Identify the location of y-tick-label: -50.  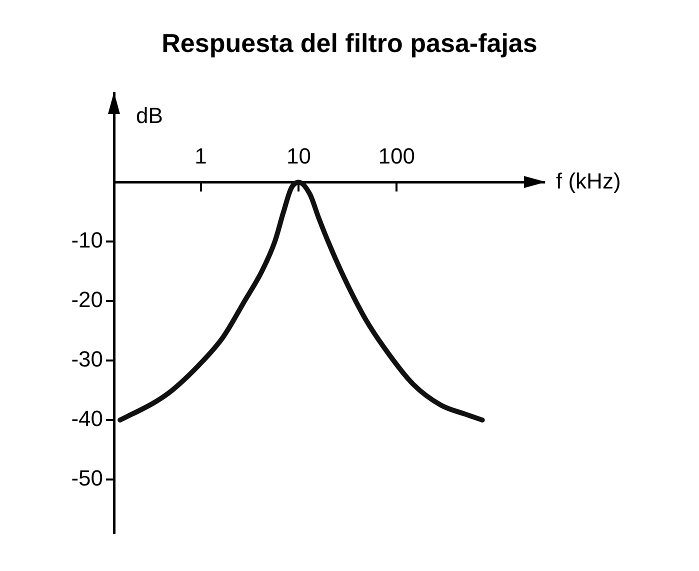
(87, 478).